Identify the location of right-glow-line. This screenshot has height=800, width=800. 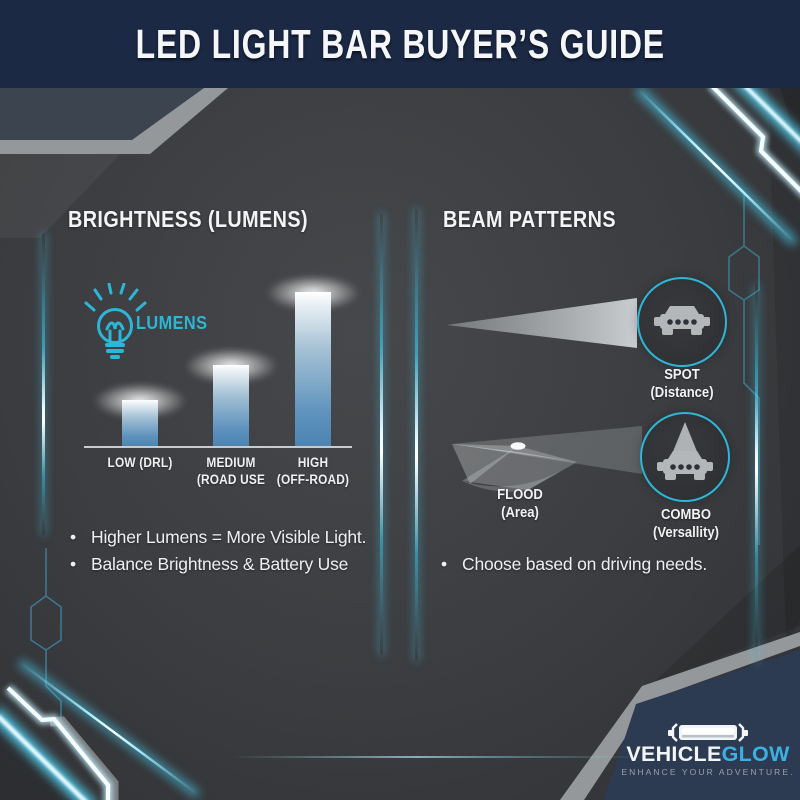
(756, 473).